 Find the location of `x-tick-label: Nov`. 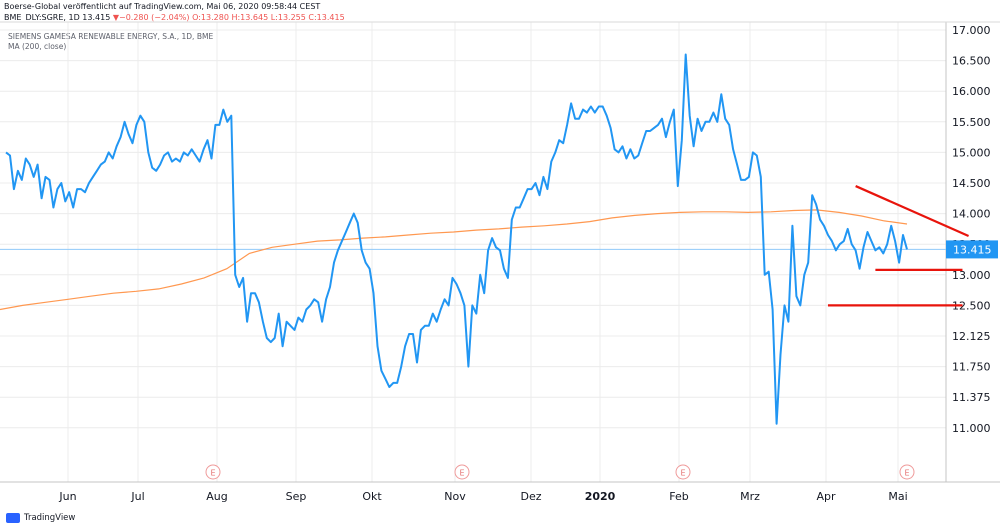

x-tick-label: Nov is located at coordinates (455, 496).